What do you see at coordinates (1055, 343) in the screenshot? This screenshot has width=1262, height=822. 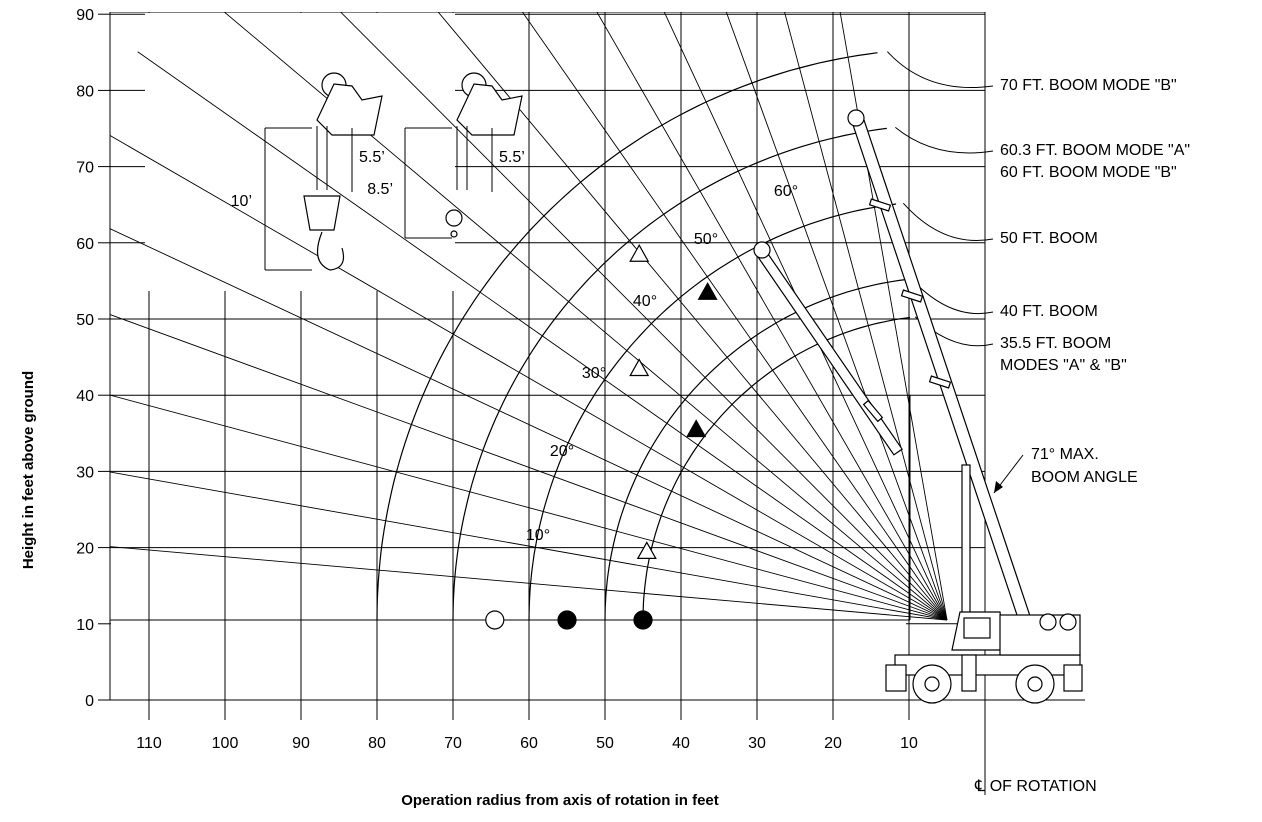 I see `boom-label-5: 35.5 FT. BOOM` at bounding box center [1055, 343].